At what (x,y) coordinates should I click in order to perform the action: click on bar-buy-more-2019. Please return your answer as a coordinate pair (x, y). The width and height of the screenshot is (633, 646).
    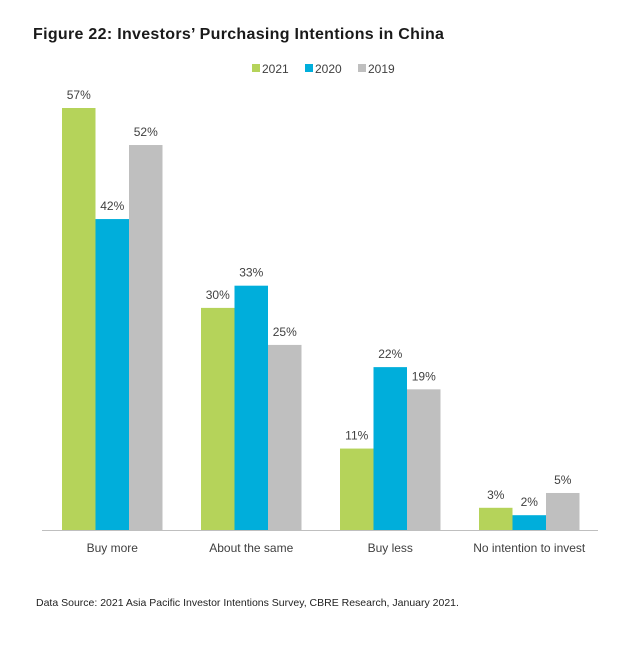
    Looking at the image, I should click on (146, 337).